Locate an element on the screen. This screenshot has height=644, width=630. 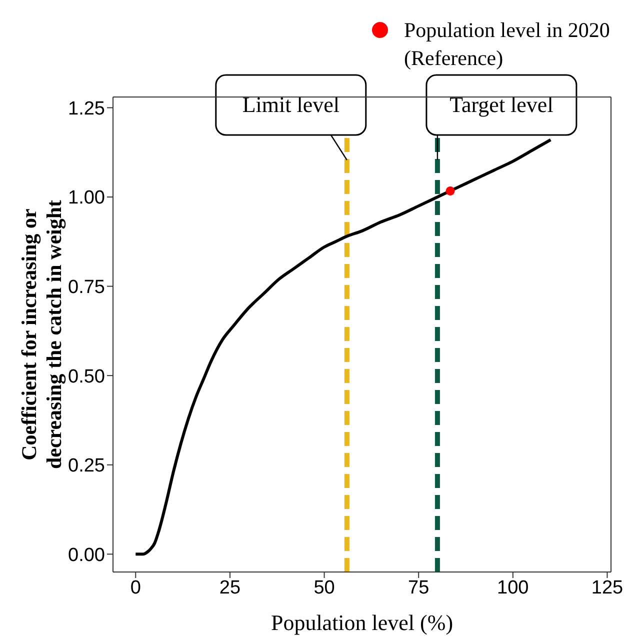
y-tick-label: 0.25 is located at coordinates (86, 466).